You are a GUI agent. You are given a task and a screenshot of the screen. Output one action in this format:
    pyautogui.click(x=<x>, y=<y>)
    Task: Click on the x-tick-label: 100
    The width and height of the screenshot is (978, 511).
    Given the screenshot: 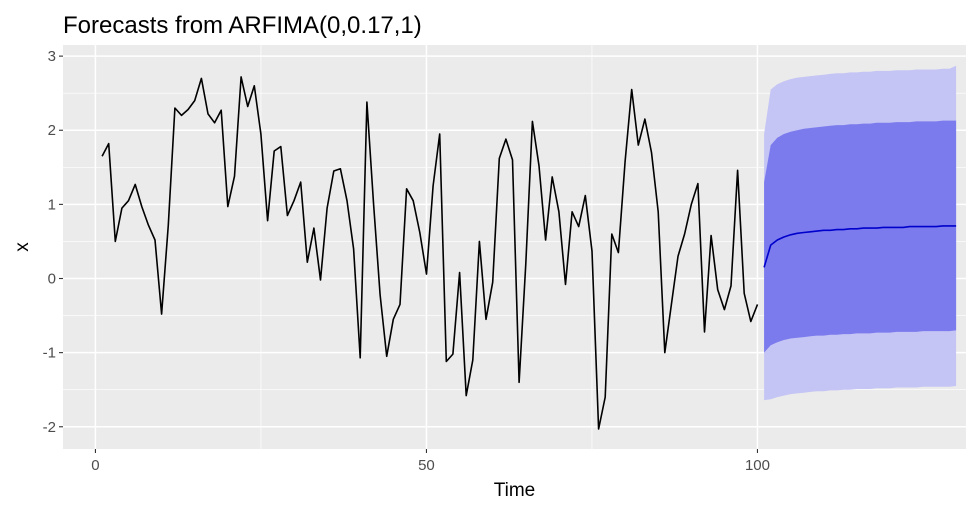 What is the action you would take?
    pyautogui.click(x=757, y=465)
    